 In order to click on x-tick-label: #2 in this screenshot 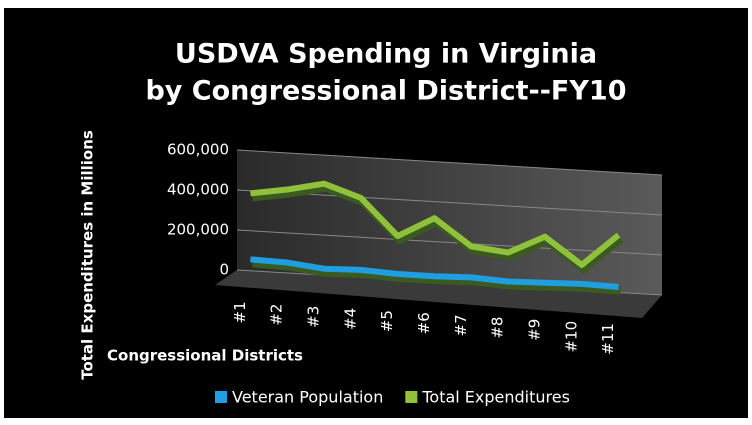, I will do `click(277, 315)`.